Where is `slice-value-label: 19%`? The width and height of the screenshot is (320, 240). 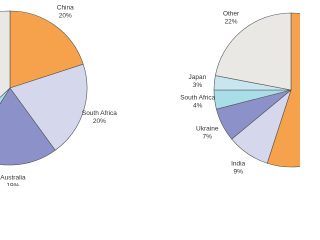
slice-value-label: 19% is located at coordinates (12, 184).